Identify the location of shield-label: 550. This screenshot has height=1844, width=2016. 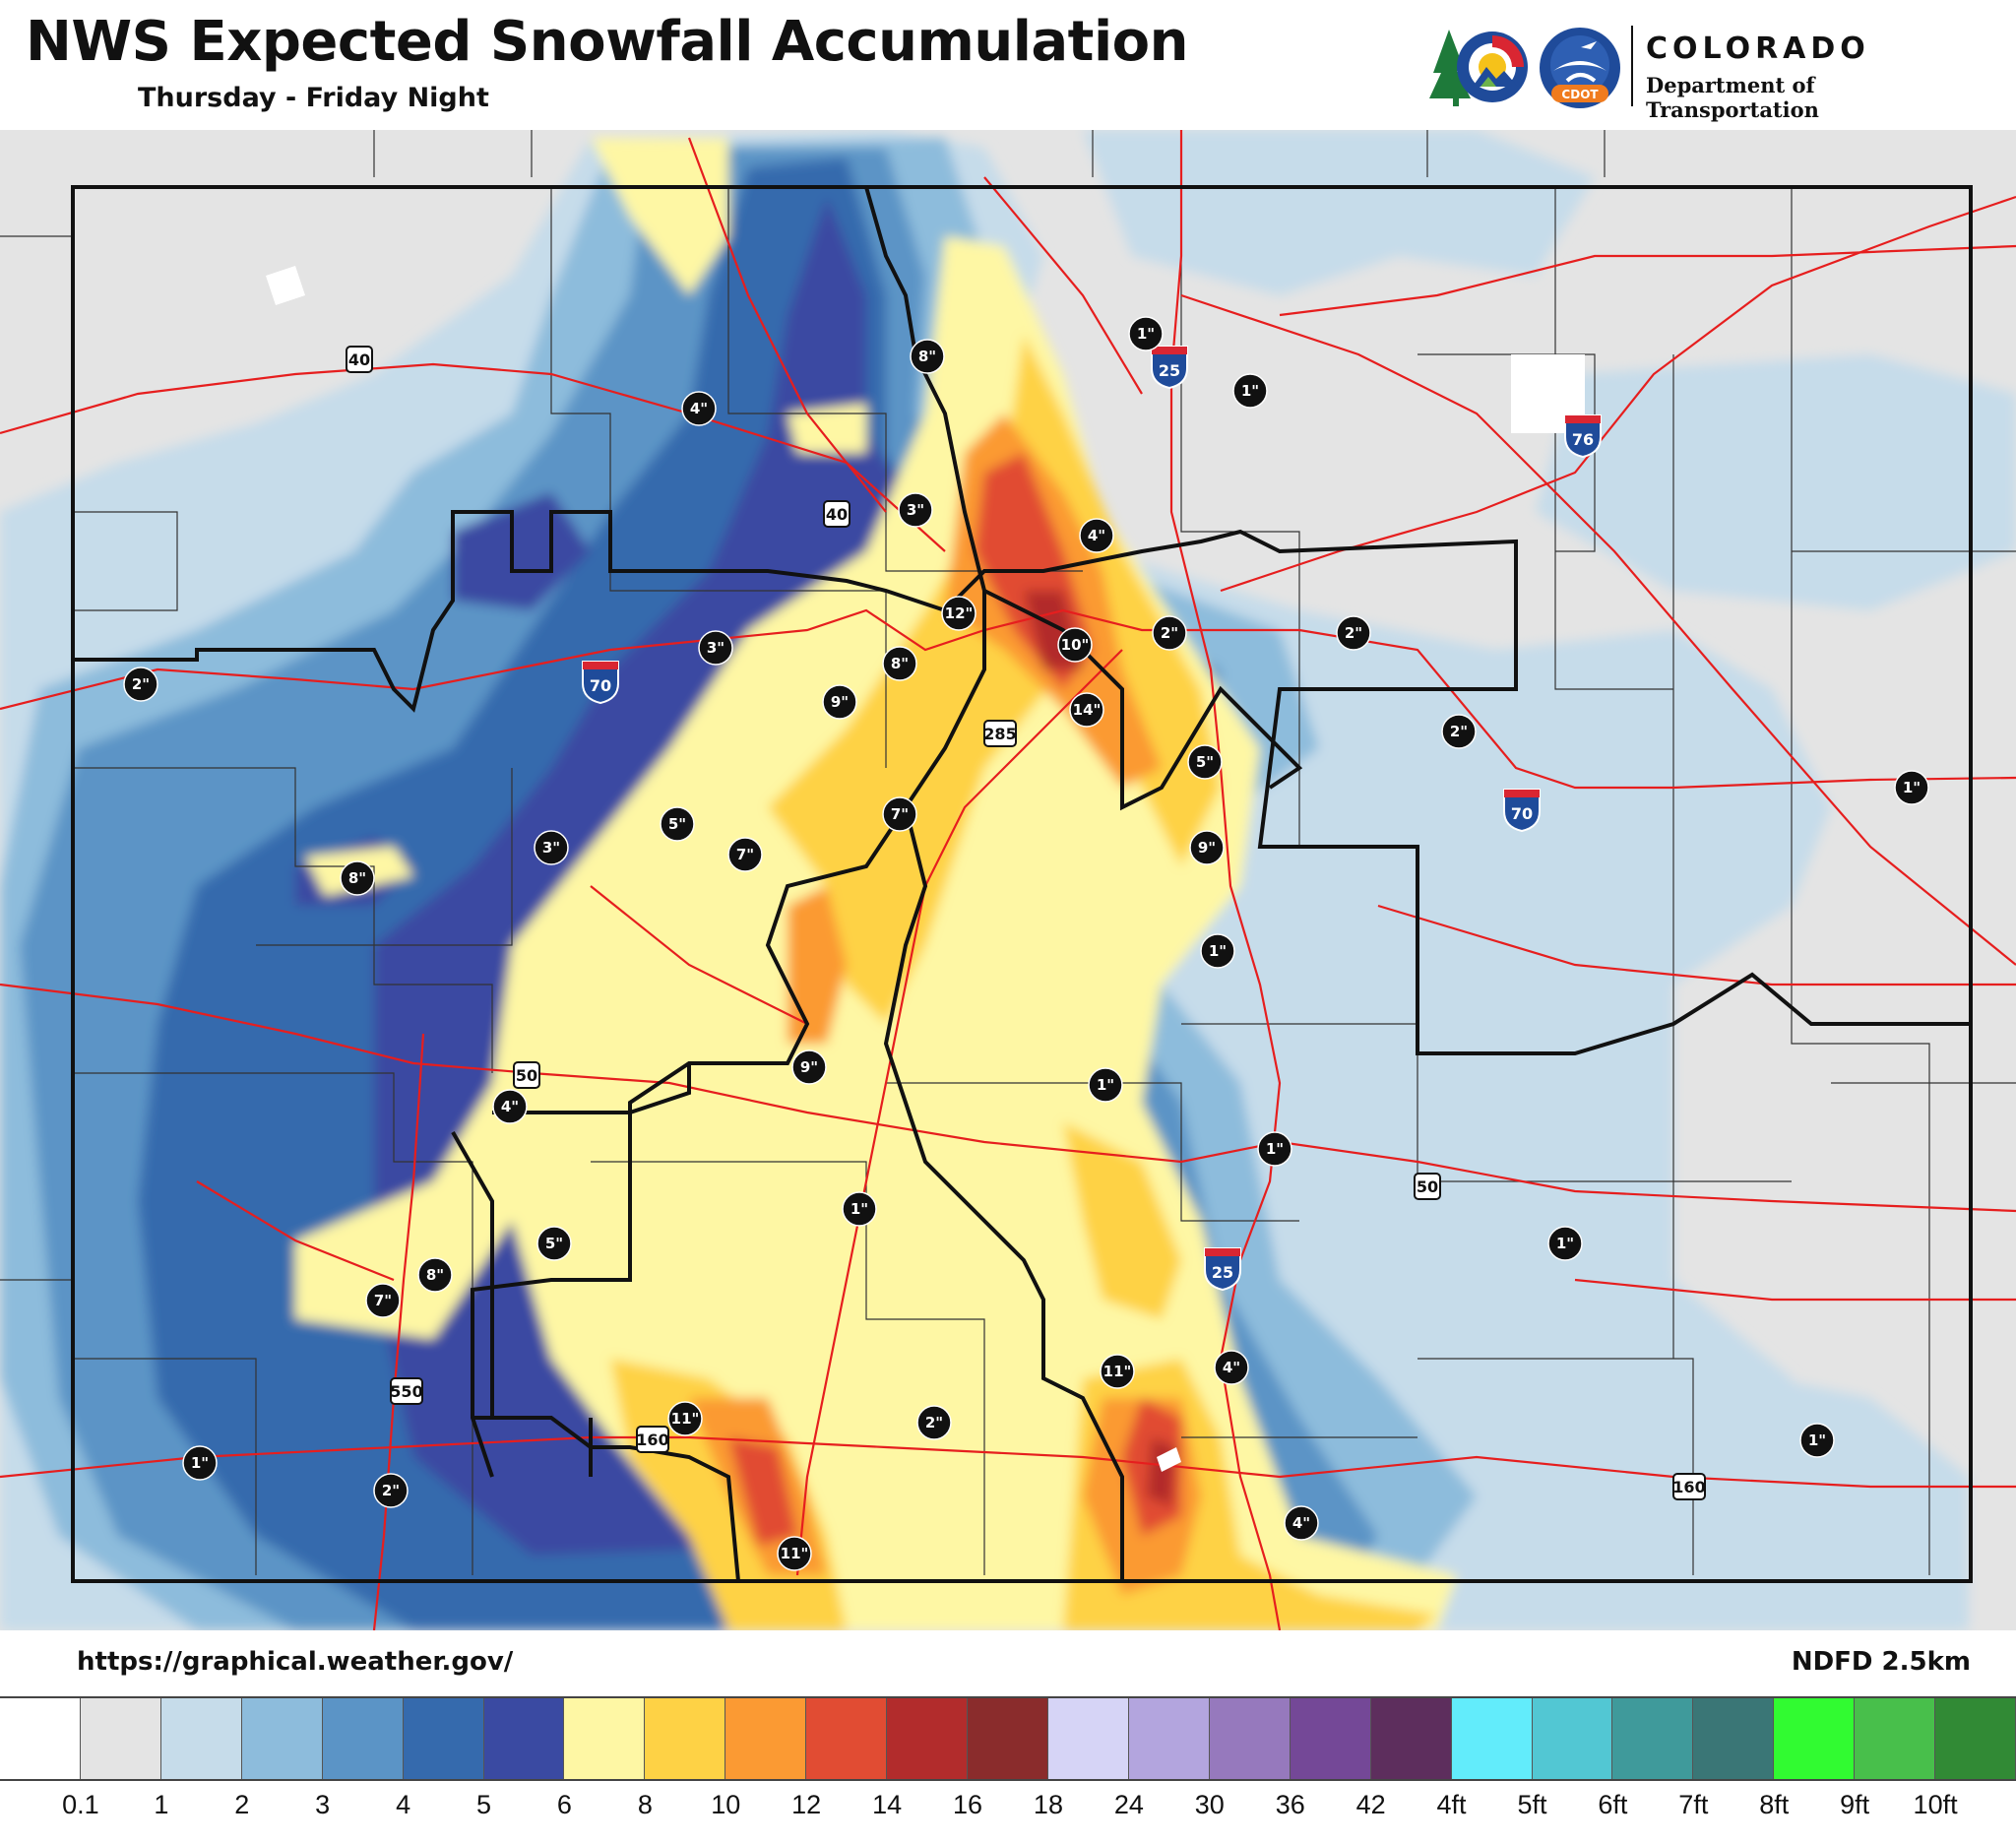
(406, 1391).